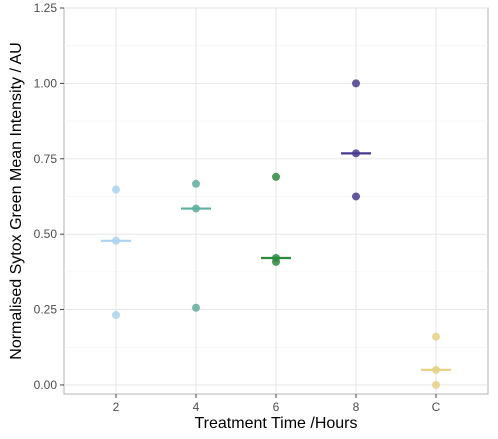  What do you see at coordinates (46, 385) in the screenshot?
I see `y-tick-label: 0.00` at bounding box center [46, 385].